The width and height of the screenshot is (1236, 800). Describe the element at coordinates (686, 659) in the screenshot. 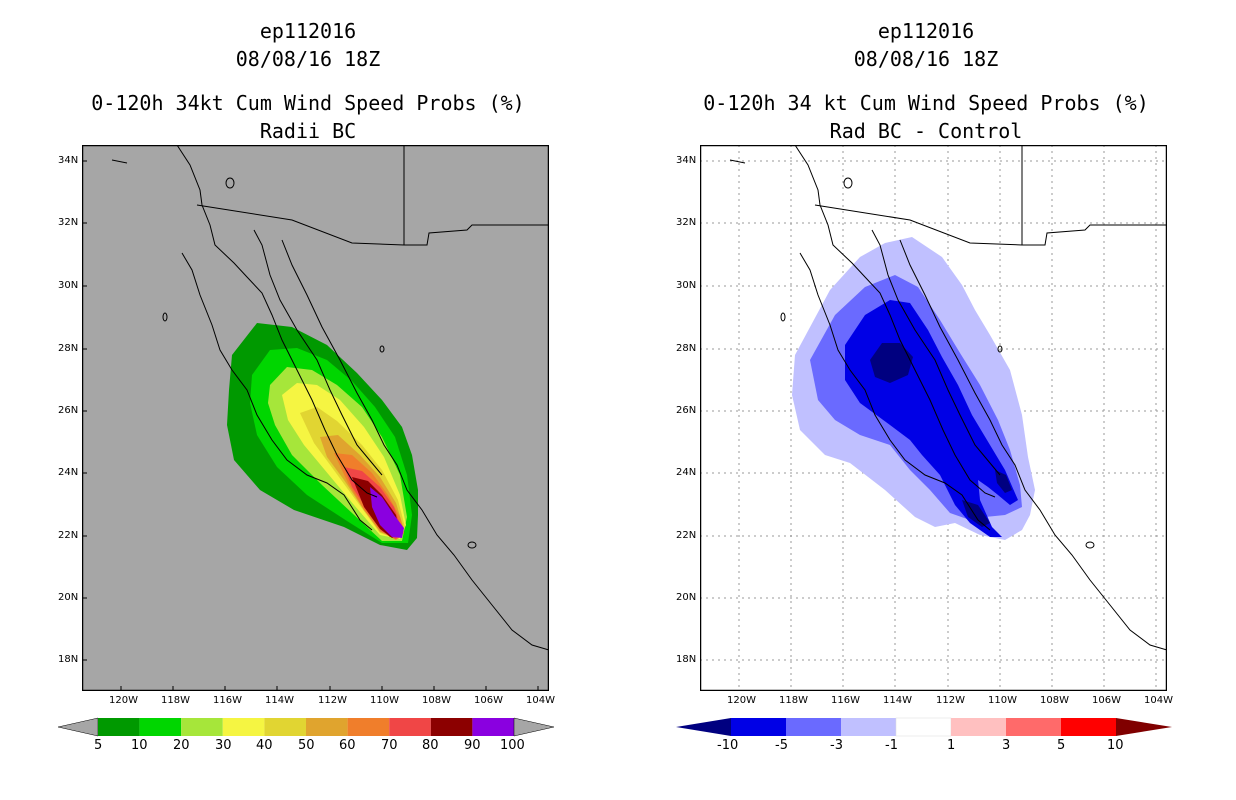

I see `right-lat-label: 18N` at that location.